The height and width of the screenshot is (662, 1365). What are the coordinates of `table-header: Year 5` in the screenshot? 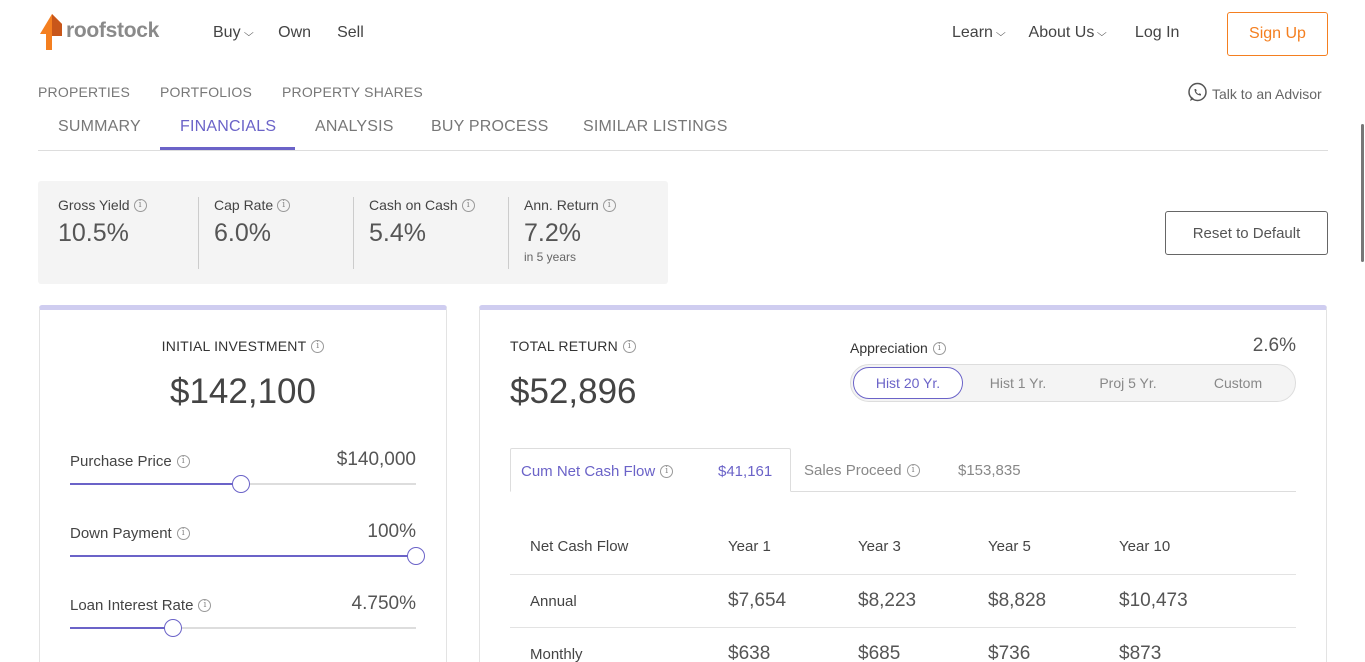 It's located at (1009, 546).